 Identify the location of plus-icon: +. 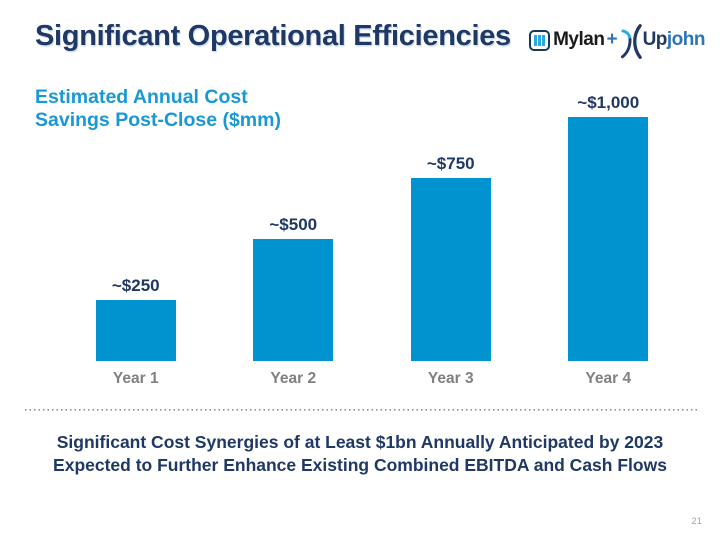
(612, 39).